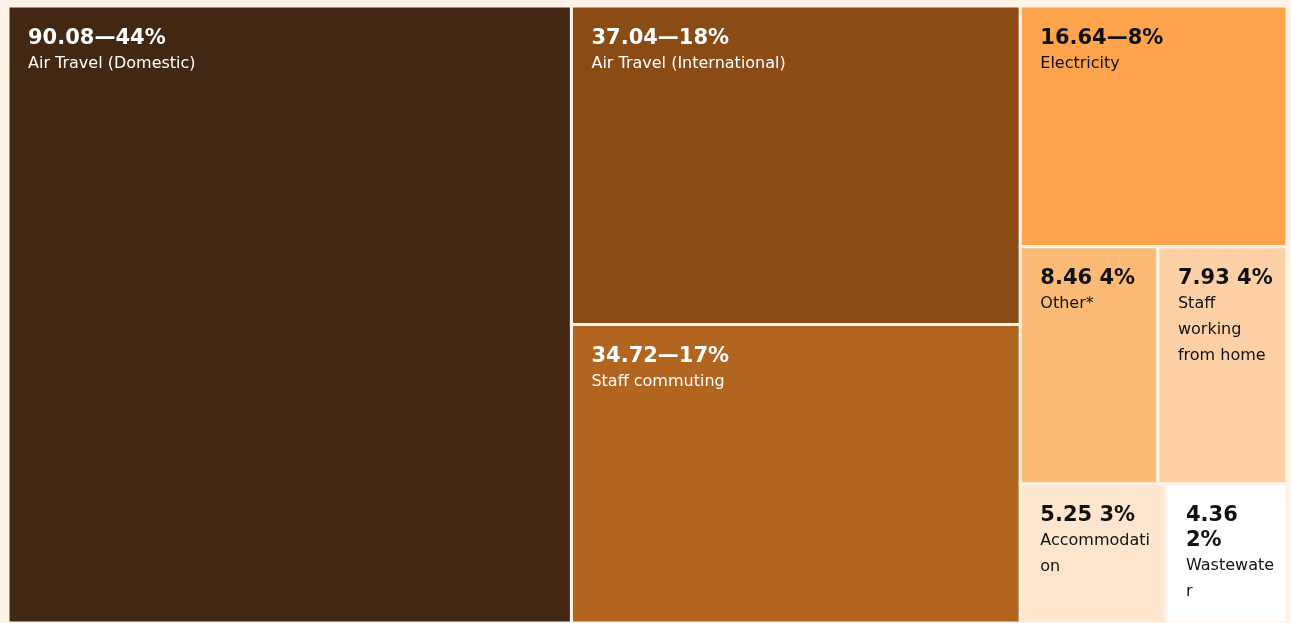 The image size is (1291, 623). What do you see at coordinates (1088, 277) in the screenshot?
I see `data-label: 8.46 4%` at bounding box center [1088, 277].